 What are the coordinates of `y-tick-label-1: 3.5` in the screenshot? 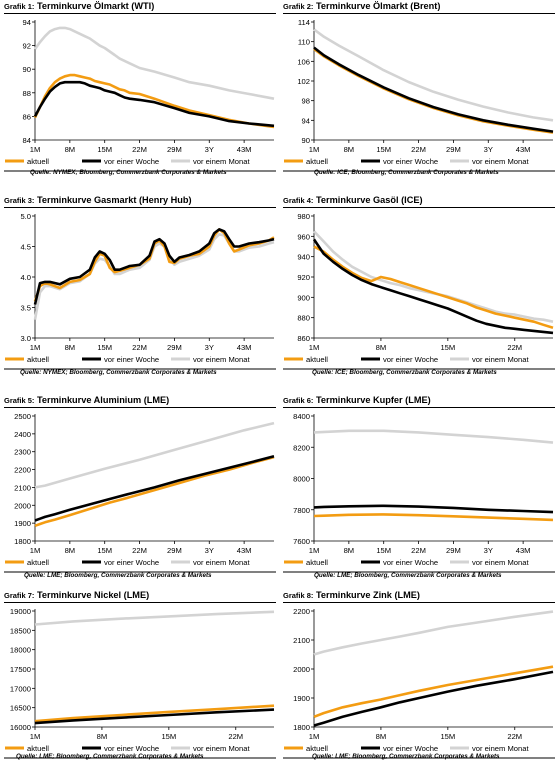 It's located at (25, 308).